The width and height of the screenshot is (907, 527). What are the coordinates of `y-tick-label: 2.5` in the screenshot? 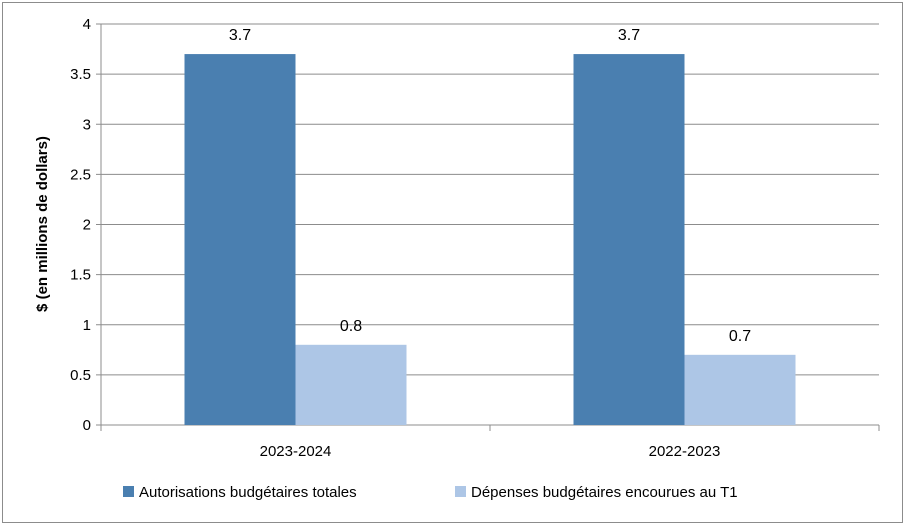 It's located at (80, 174).